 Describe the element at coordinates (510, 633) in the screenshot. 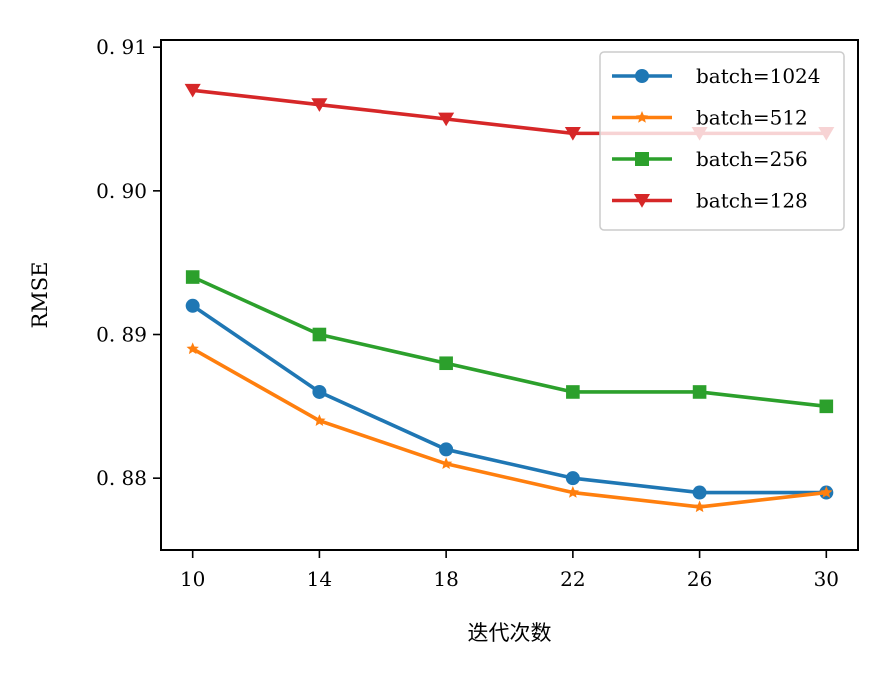

I see `x-axis-label: 迭代次数` at that location.